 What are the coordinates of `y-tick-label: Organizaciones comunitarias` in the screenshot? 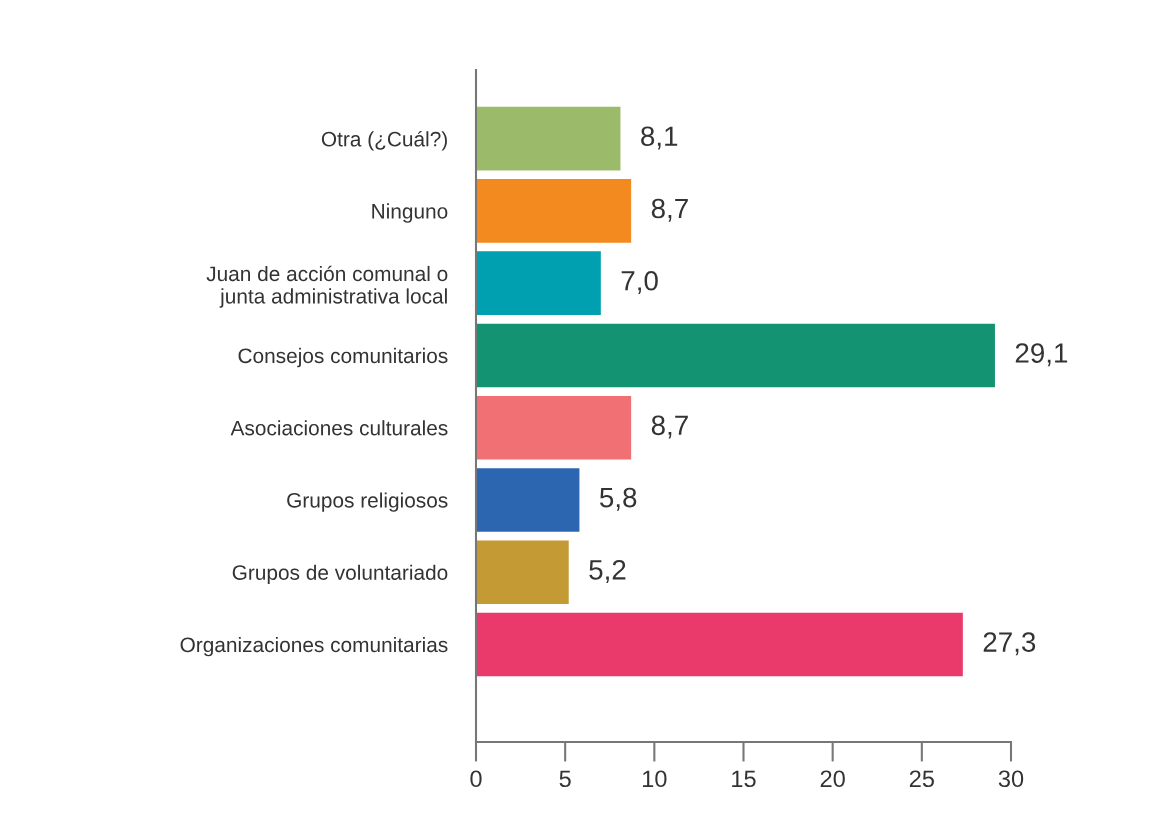 It's located at (314, 646).